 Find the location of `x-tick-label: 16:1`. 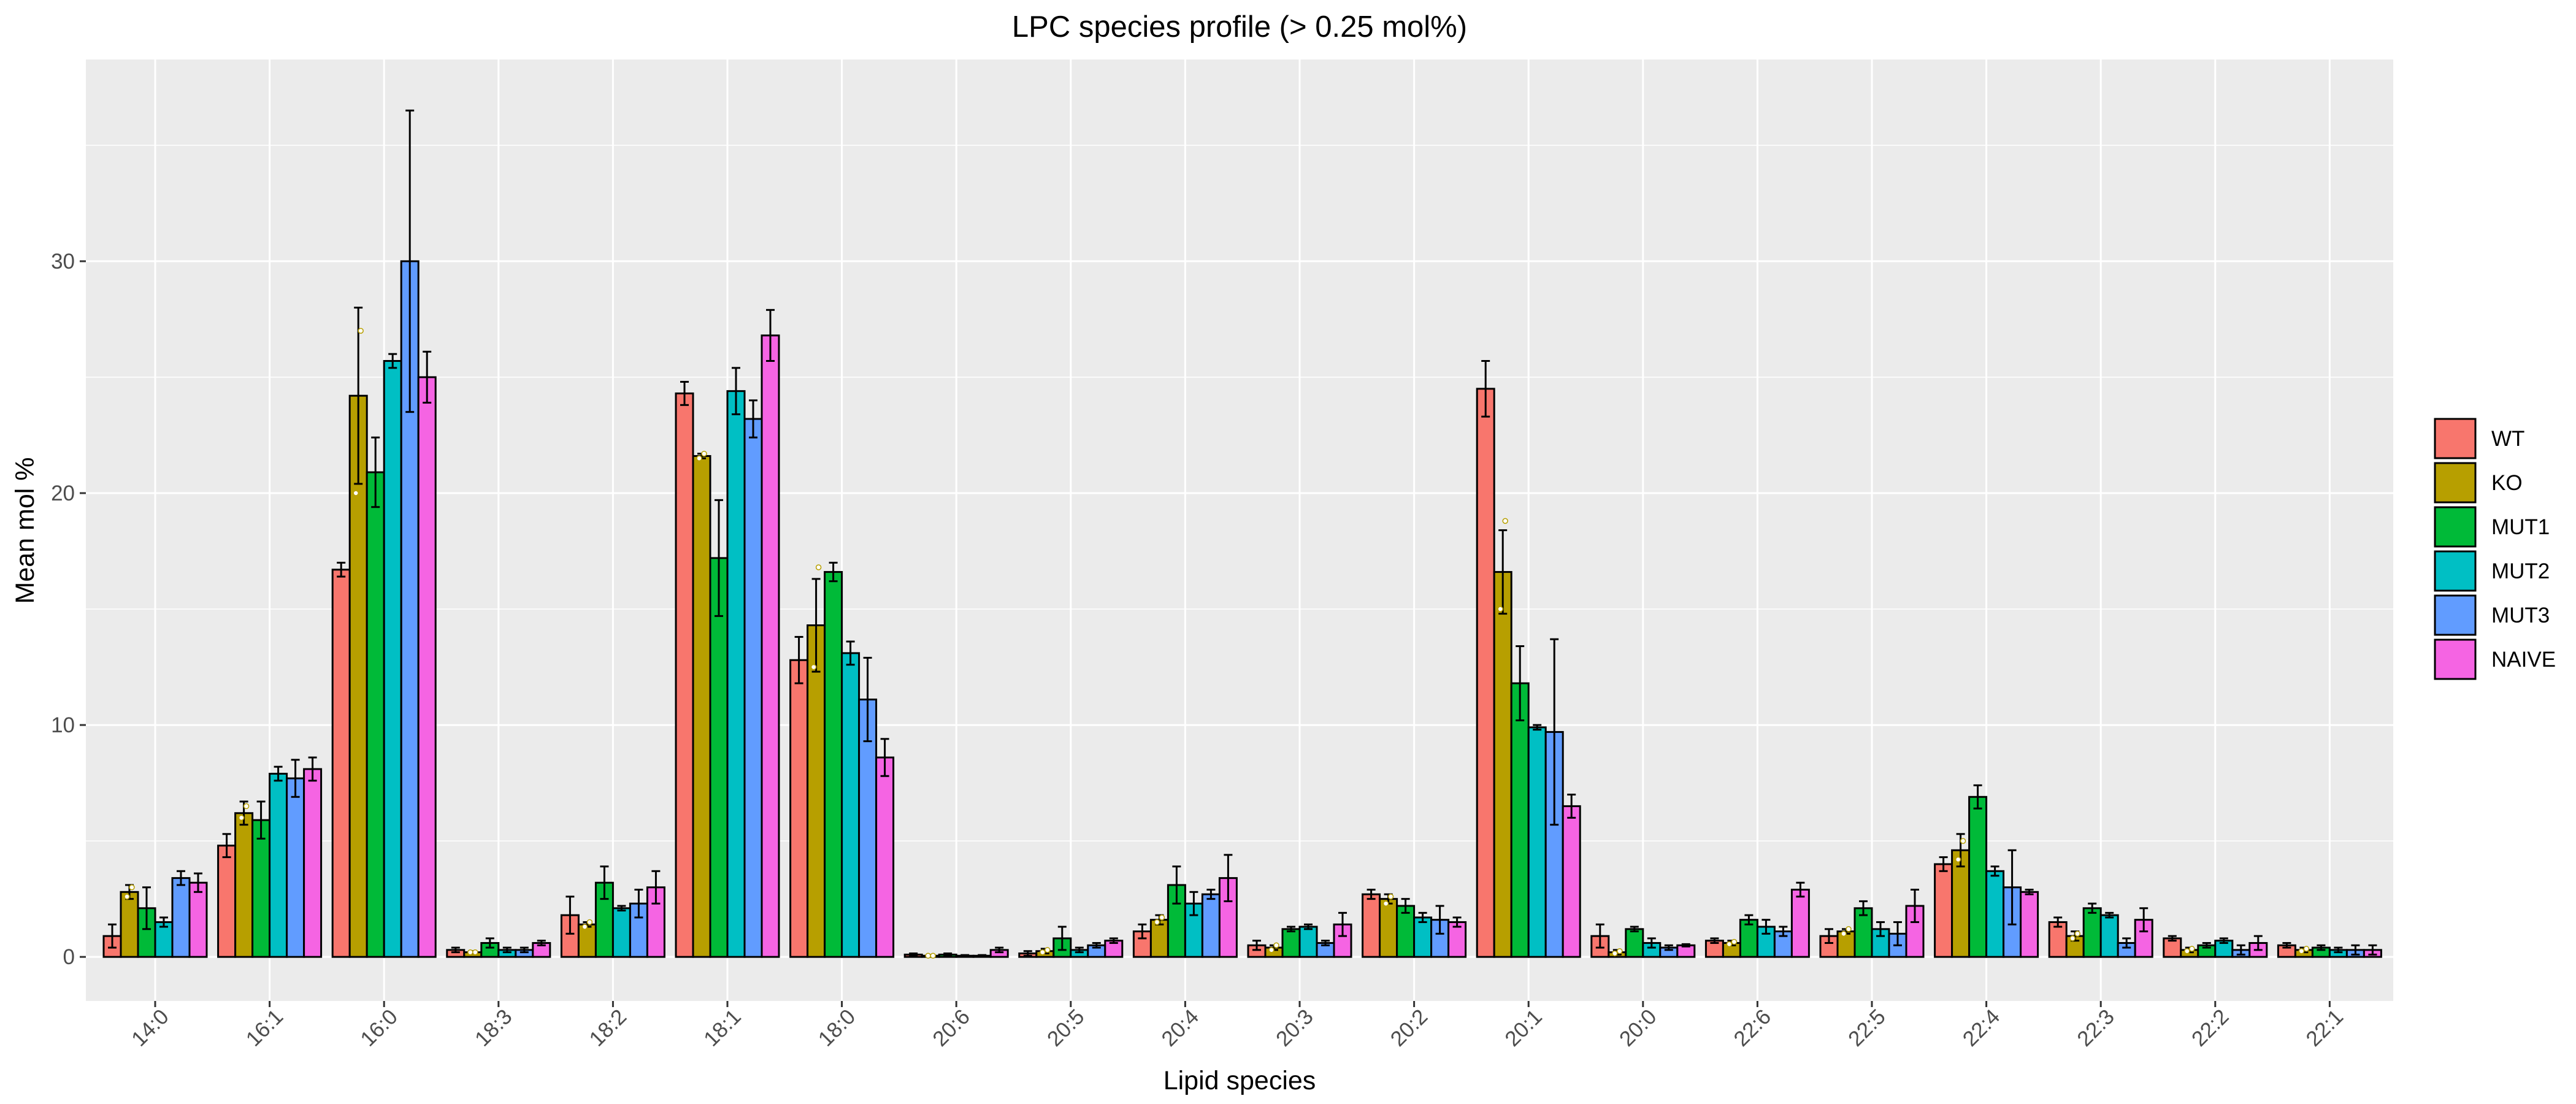

x-tick-label: 16:1 is located at coordinates (265, 1028).